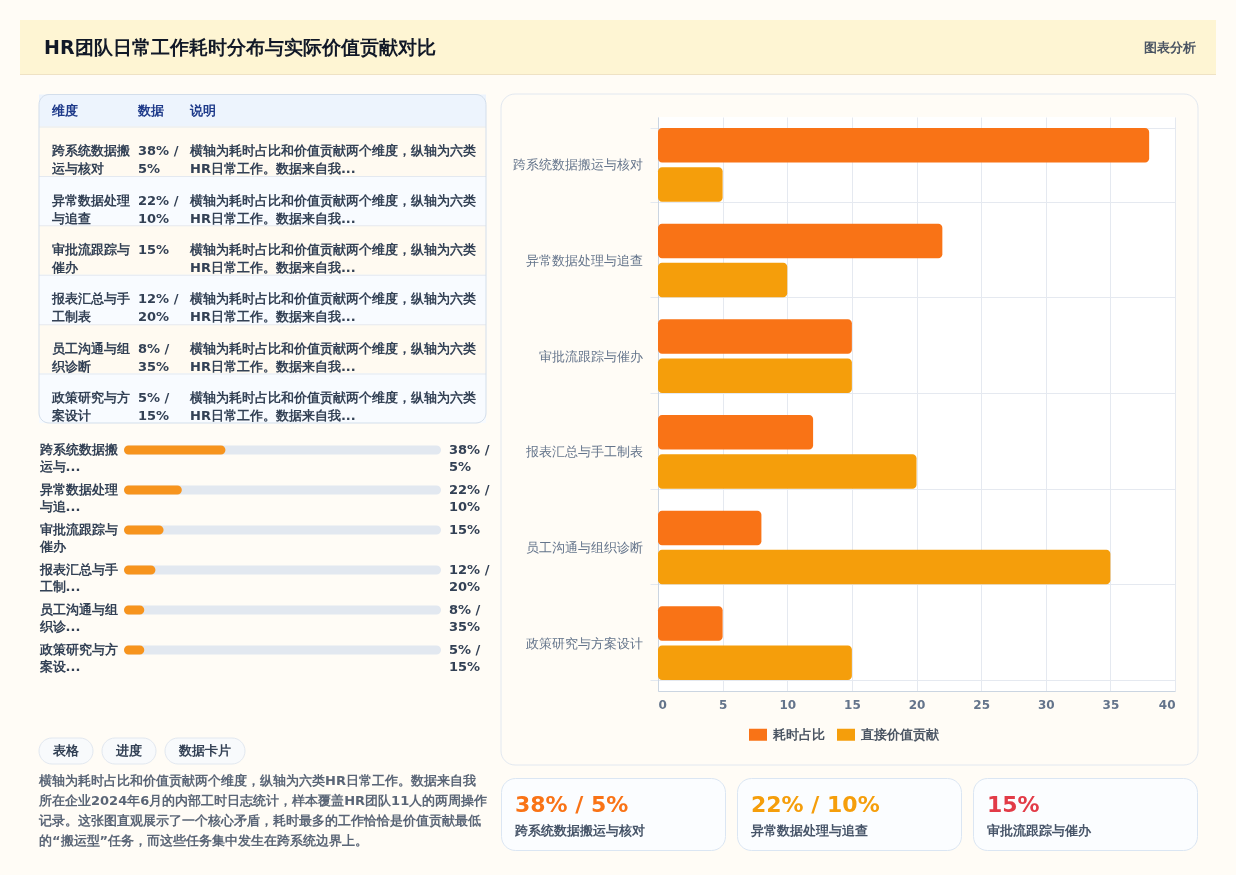  I want to click on x-tick-label: 0, so click(662, 704).